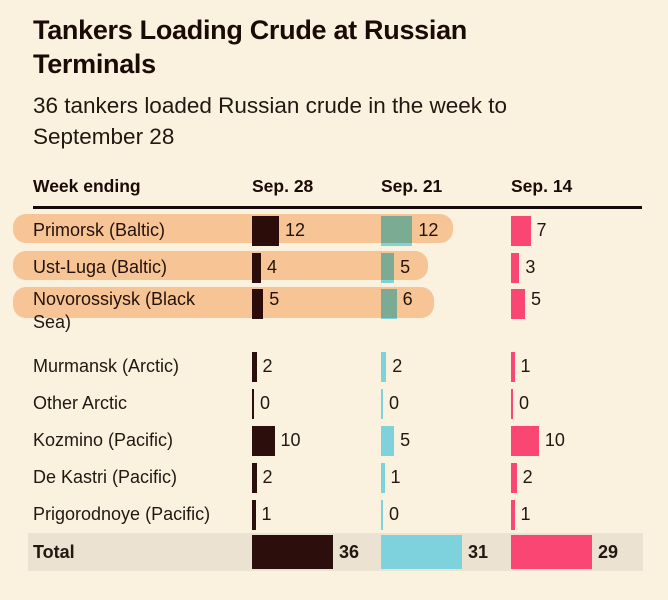 The width and height of the screenshot is (668, 600). Describe the element at coordinates (478, 551) in the screenshot. I see `bar-value: 31` at that location.